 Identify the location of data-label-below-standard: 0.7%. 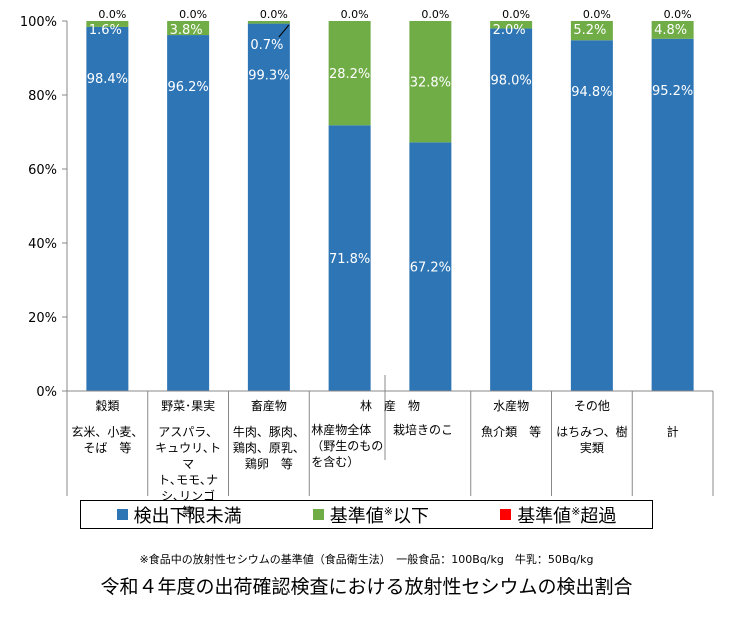
(266, 45).